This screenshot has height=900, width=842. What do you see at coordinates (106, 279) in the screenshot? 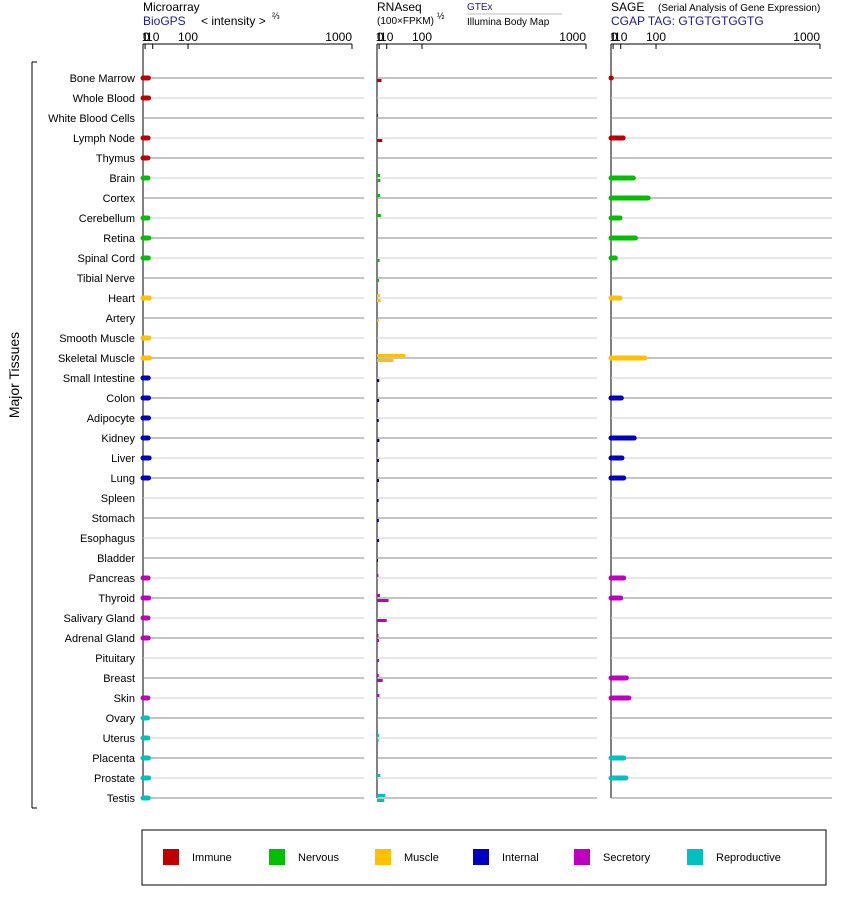
I see `tissue-label: Tibial Nerve` at bounding box center [106, 279].